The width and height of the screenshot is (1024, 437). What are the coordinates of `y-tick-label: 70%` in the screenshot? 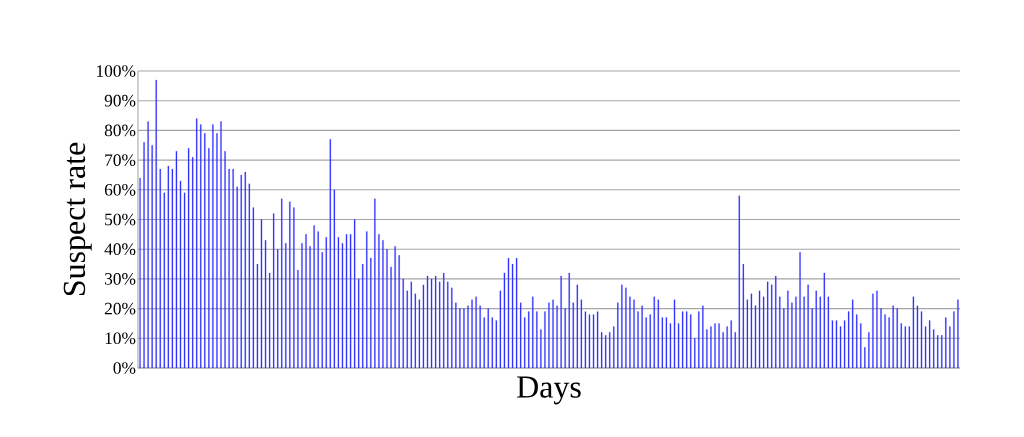 It's located at (120, 160).